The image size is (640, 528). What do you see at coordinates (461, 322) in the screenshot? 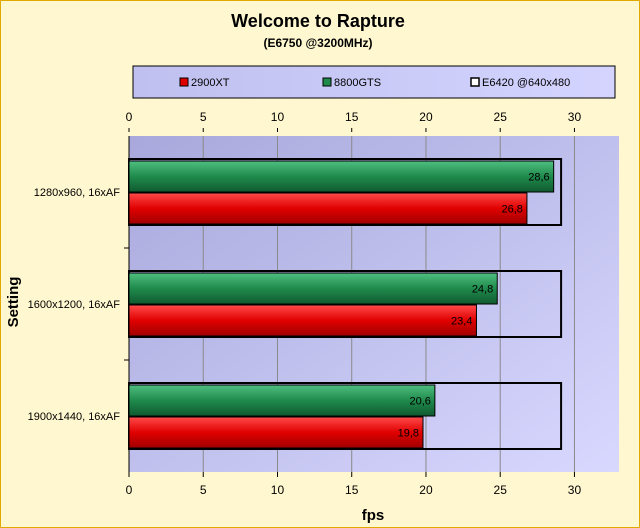
I see `data-label-2900xt-1: 23,4` at bounding box center [461, 322].